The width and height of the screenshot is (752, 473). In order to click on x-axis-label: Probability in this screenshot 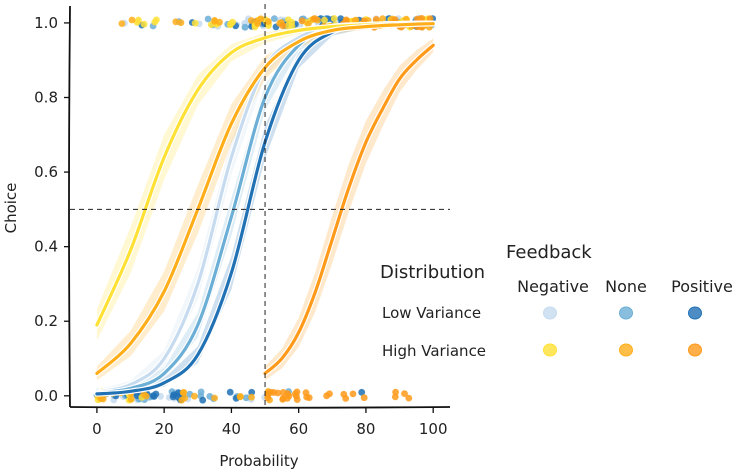, I will do `click(258, 461)`.